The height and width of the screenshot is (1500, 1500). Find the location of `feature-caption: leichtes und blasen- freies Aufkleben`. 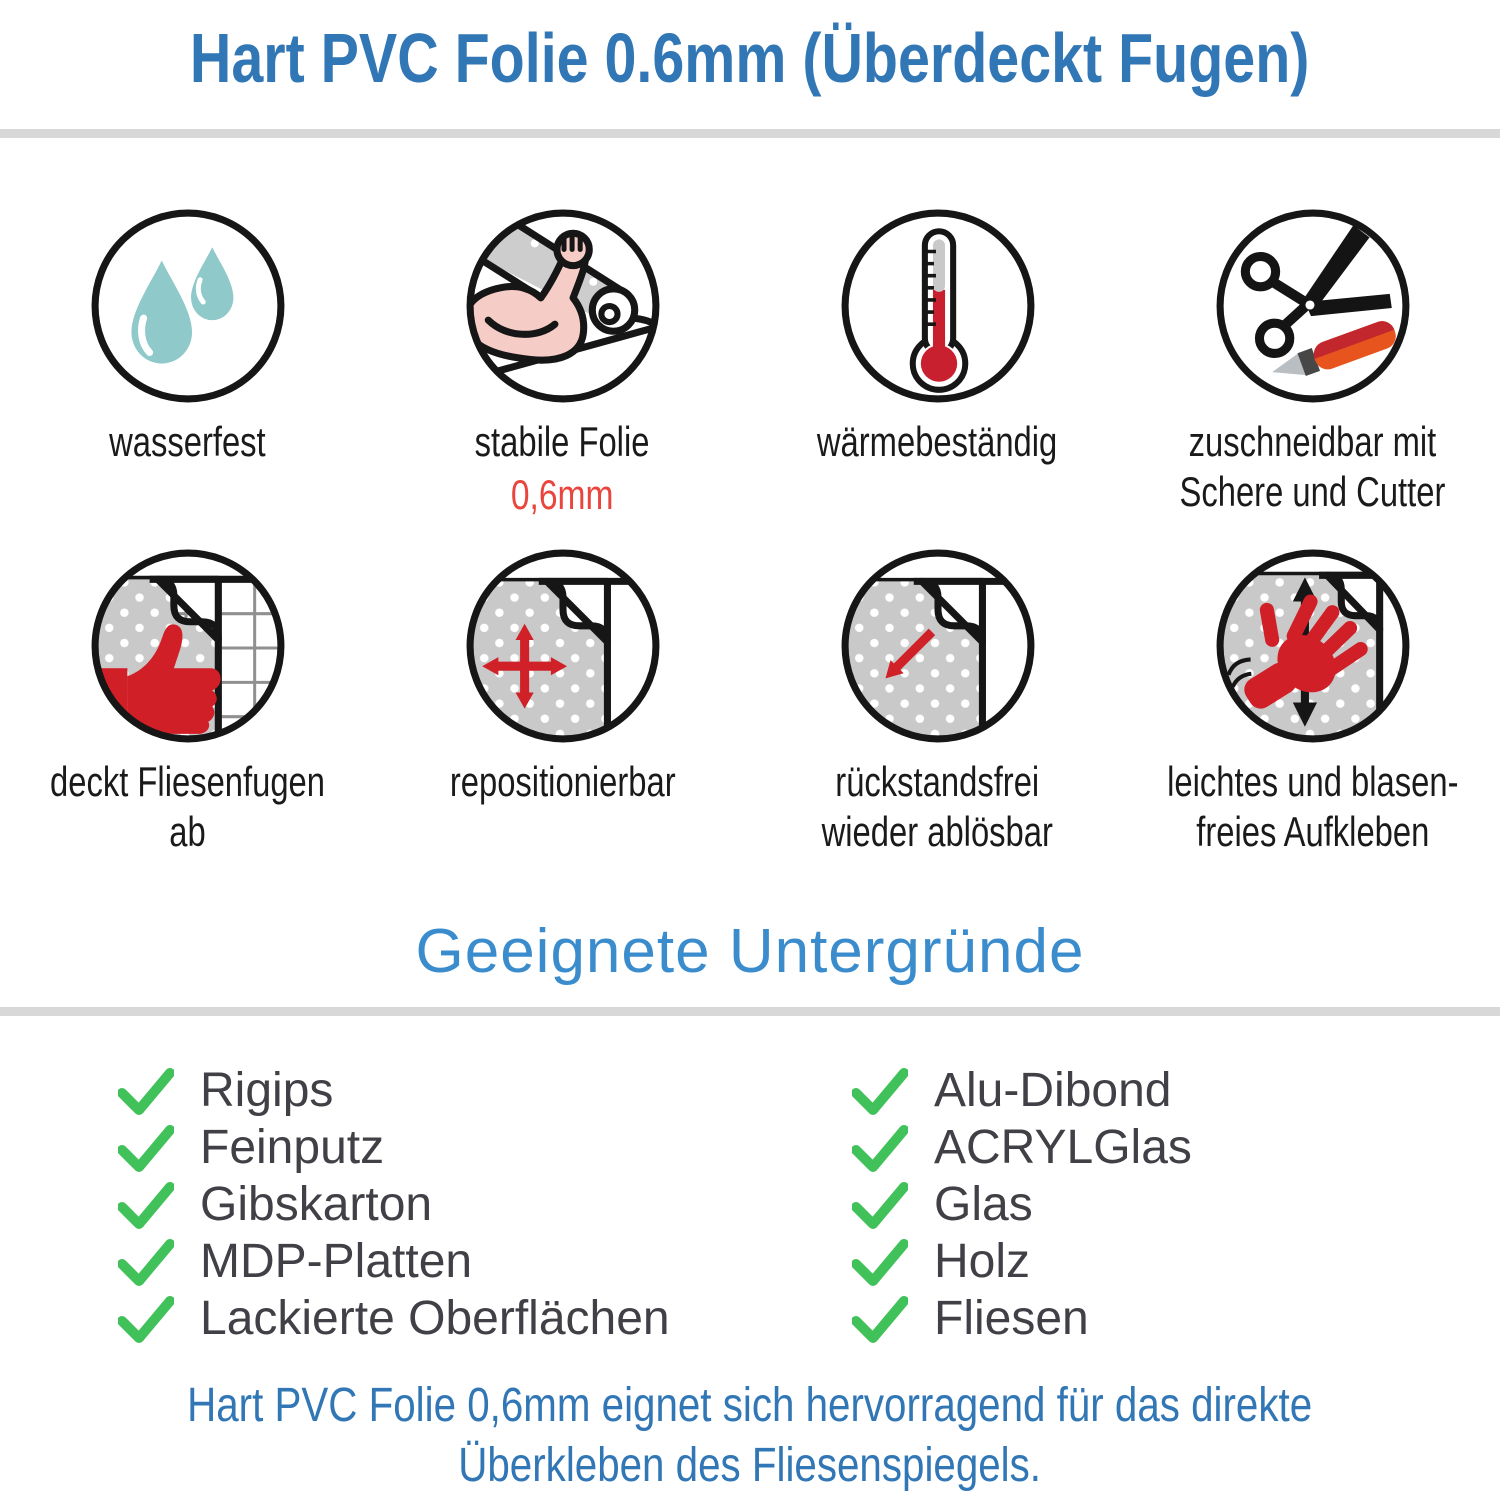

feature-caption: leichtes und blasen- freies Aufkleben is located at coordinates (1312, 806).